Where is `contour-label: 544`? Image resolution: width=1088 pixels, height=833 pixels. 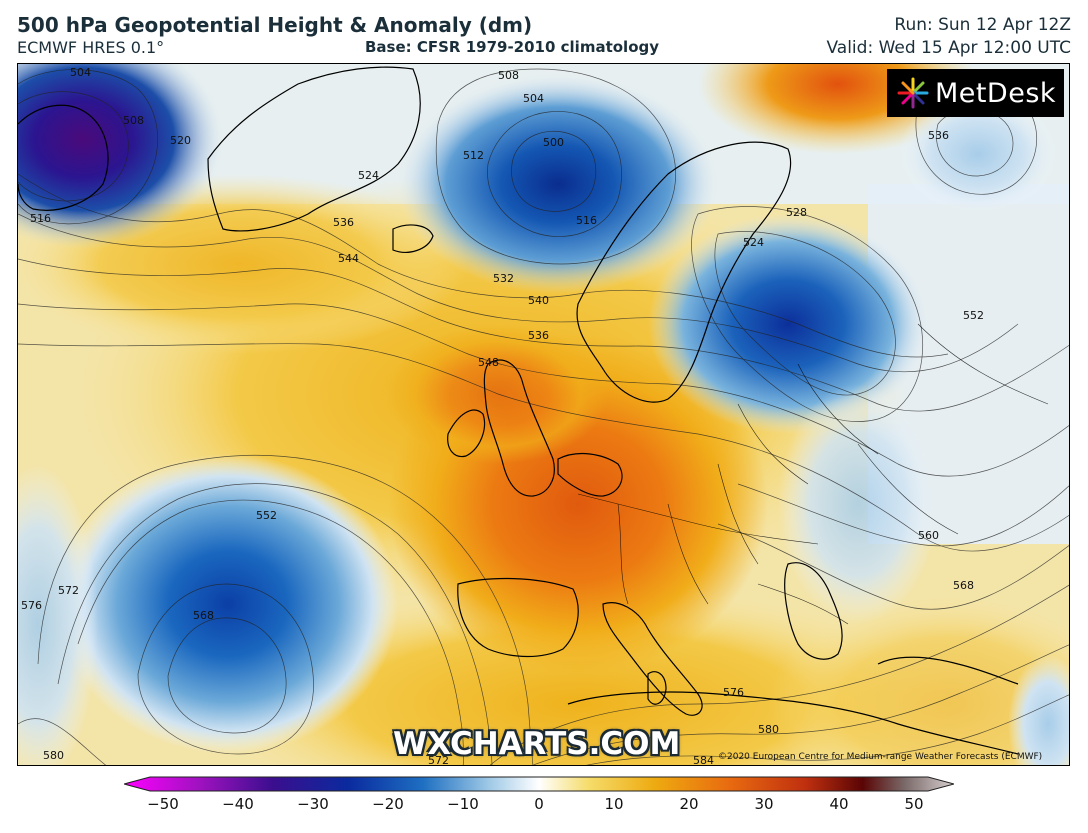 contour-label: 544 is located at coordinates (348, 258).